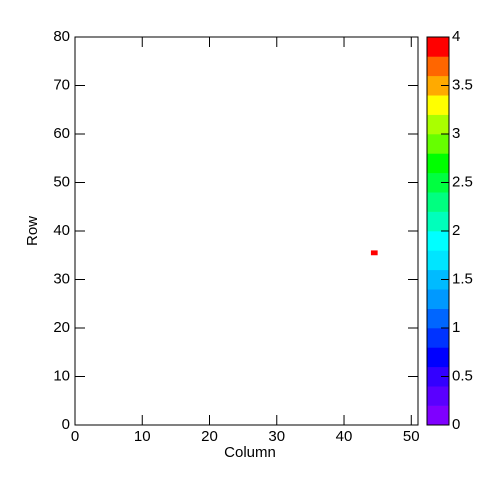 Image resolution: width=500 pixels, height=500 pixels. Describe the element at coordinates (462, 375) in the screenshot. I see `colorbar-tick-label: 0.5` at that location.